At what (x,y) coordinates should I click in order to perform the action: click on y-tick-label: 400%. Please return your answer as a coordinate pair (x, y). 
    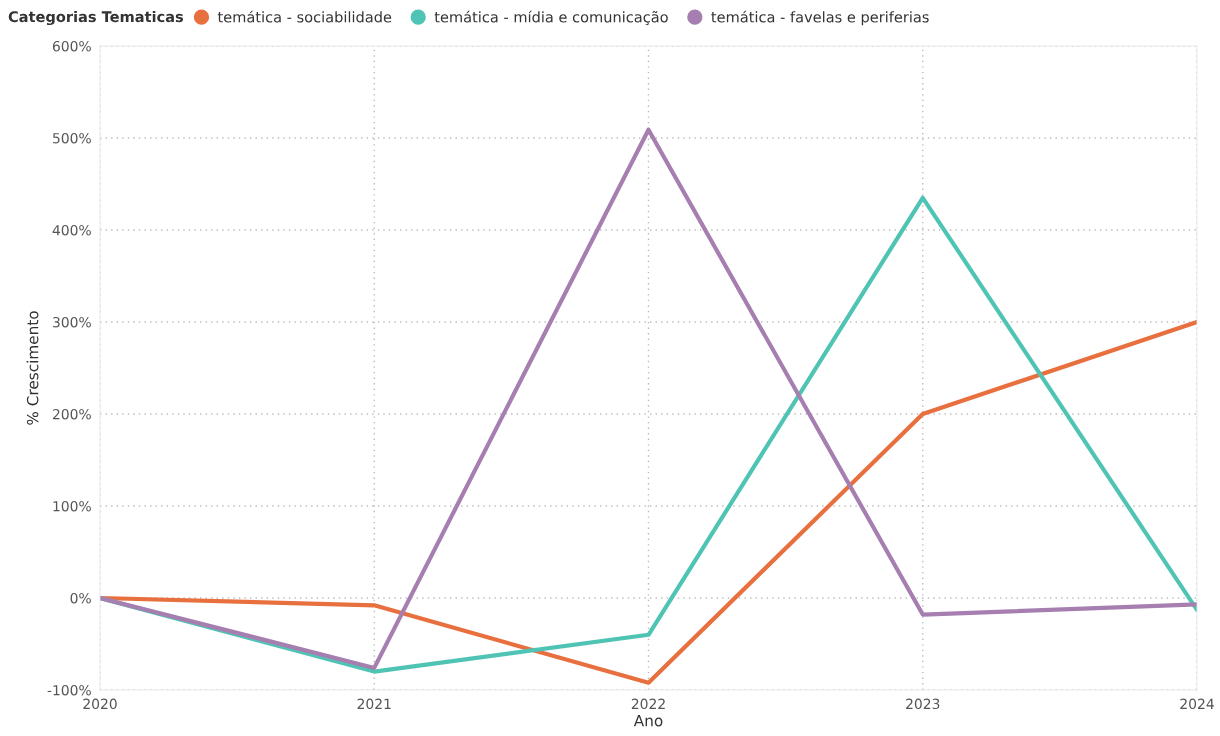
    Looking at the image, I should click on (71, 230).